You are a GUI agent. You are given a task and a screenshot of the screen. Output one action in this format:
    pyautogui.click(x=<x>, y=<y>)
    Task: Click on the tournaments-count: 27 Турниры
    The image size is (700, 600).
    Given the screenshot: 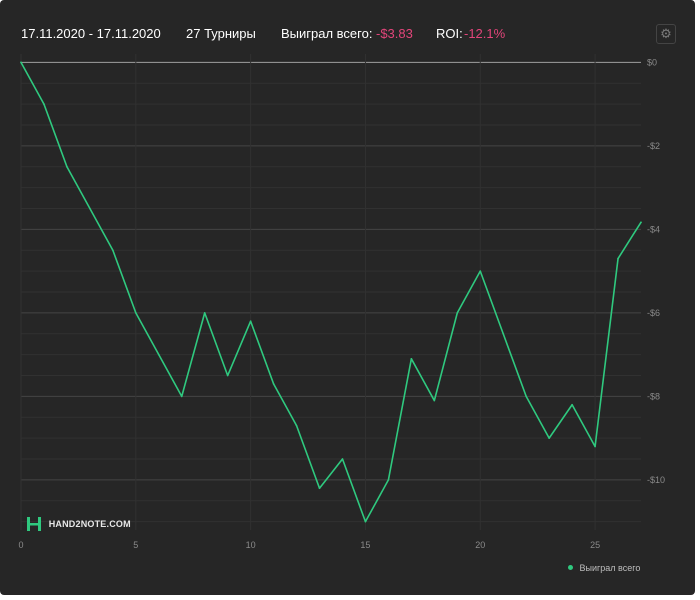 What is the action you would take?
    pyautogui.click(x=221, y=33)
    